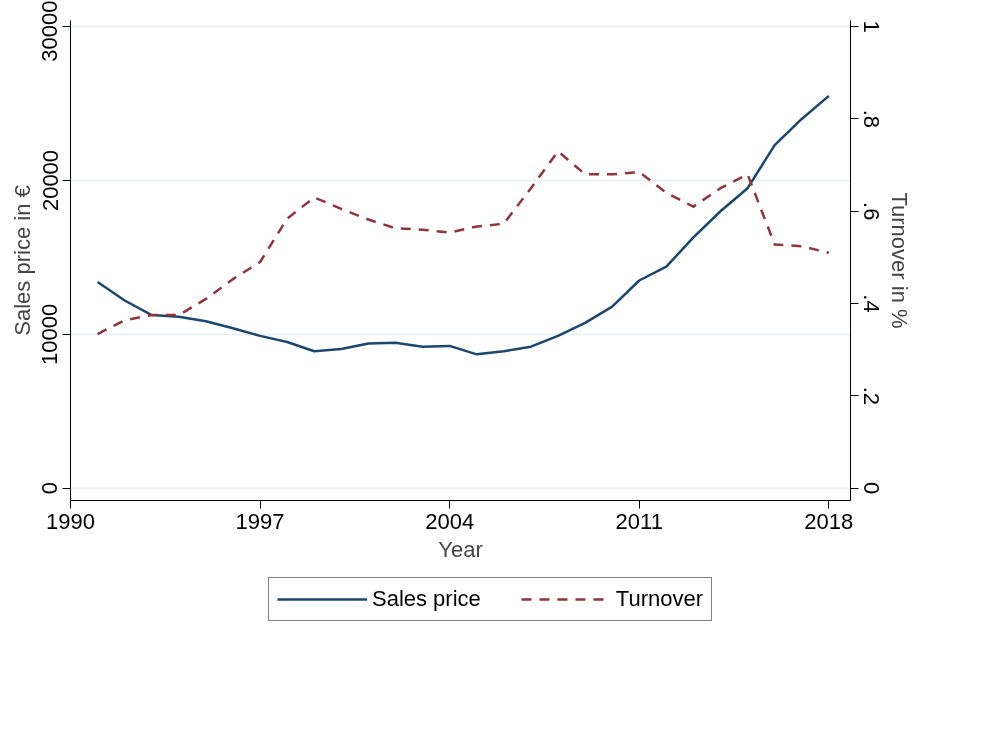 Image resolution: width=1003 pixels, height=733 pixels. I want to click on y-tick-label: 30000, so click(50, 31).